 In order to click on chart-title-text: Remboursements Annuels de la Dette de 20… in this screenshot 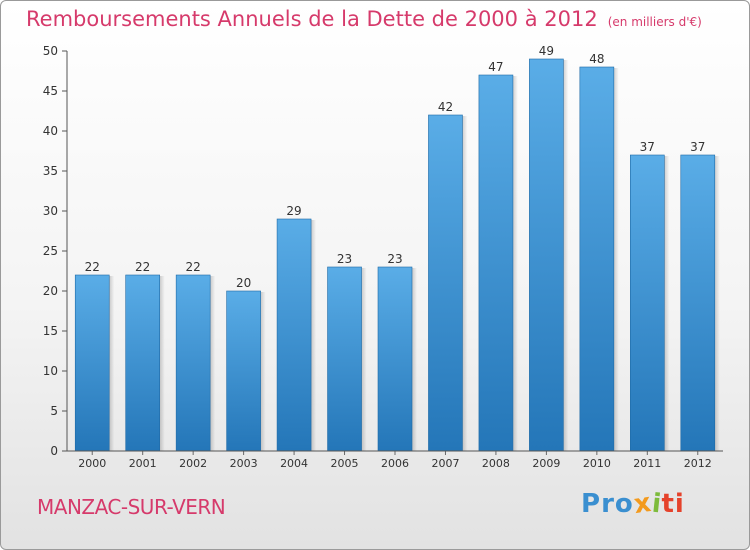, I will do `click(312, 19)`.